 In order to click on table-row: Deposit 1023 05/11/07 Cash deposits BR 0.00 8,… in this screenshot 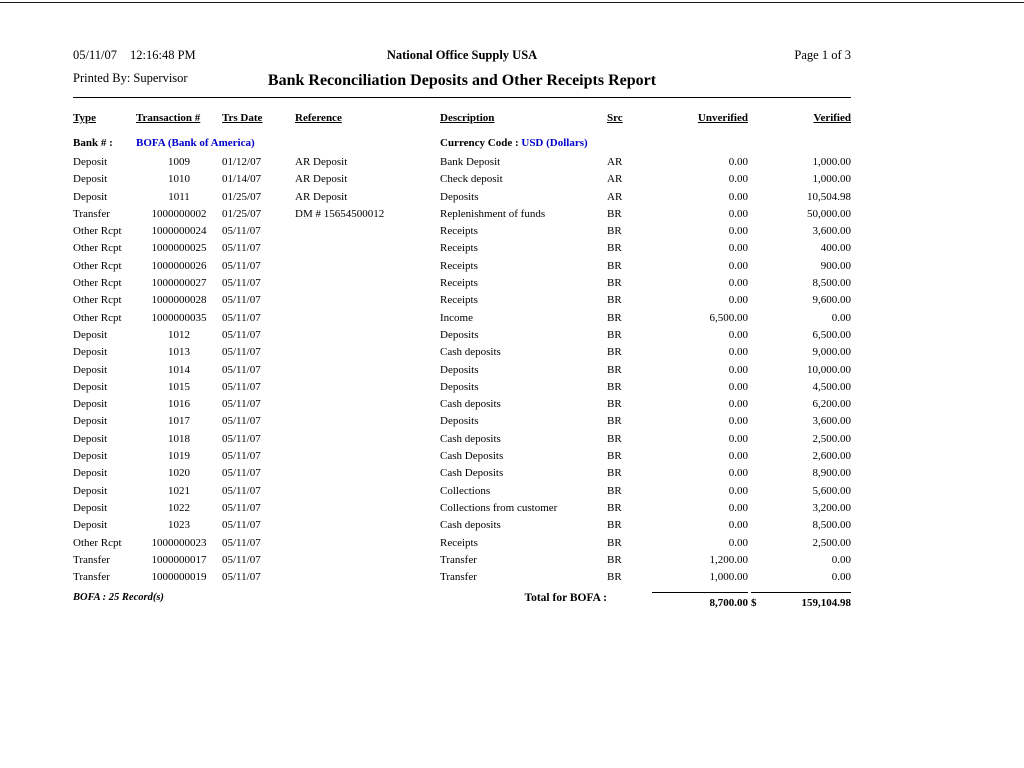, I will do `click(462, 525)`.